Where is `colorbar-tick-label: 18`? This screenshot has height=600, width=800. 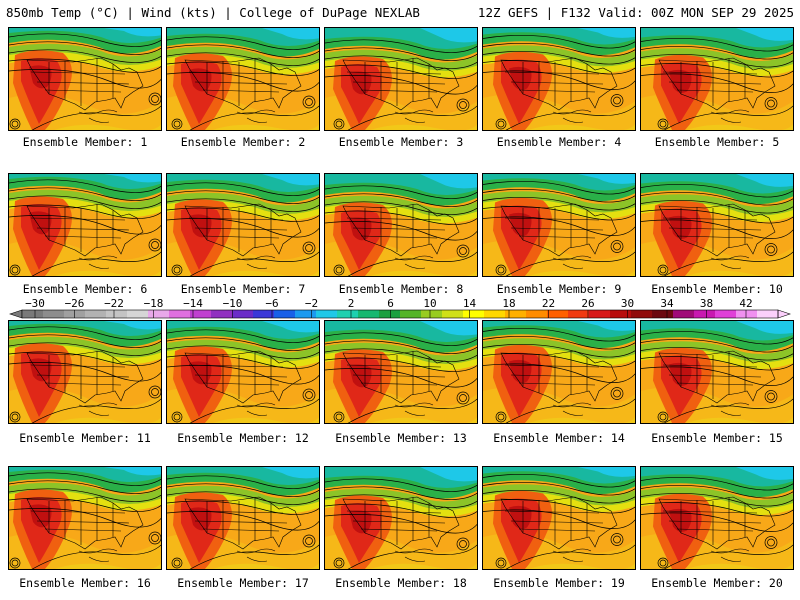
colorbar-tick-label: 18 is located at coordinates (508, 303).